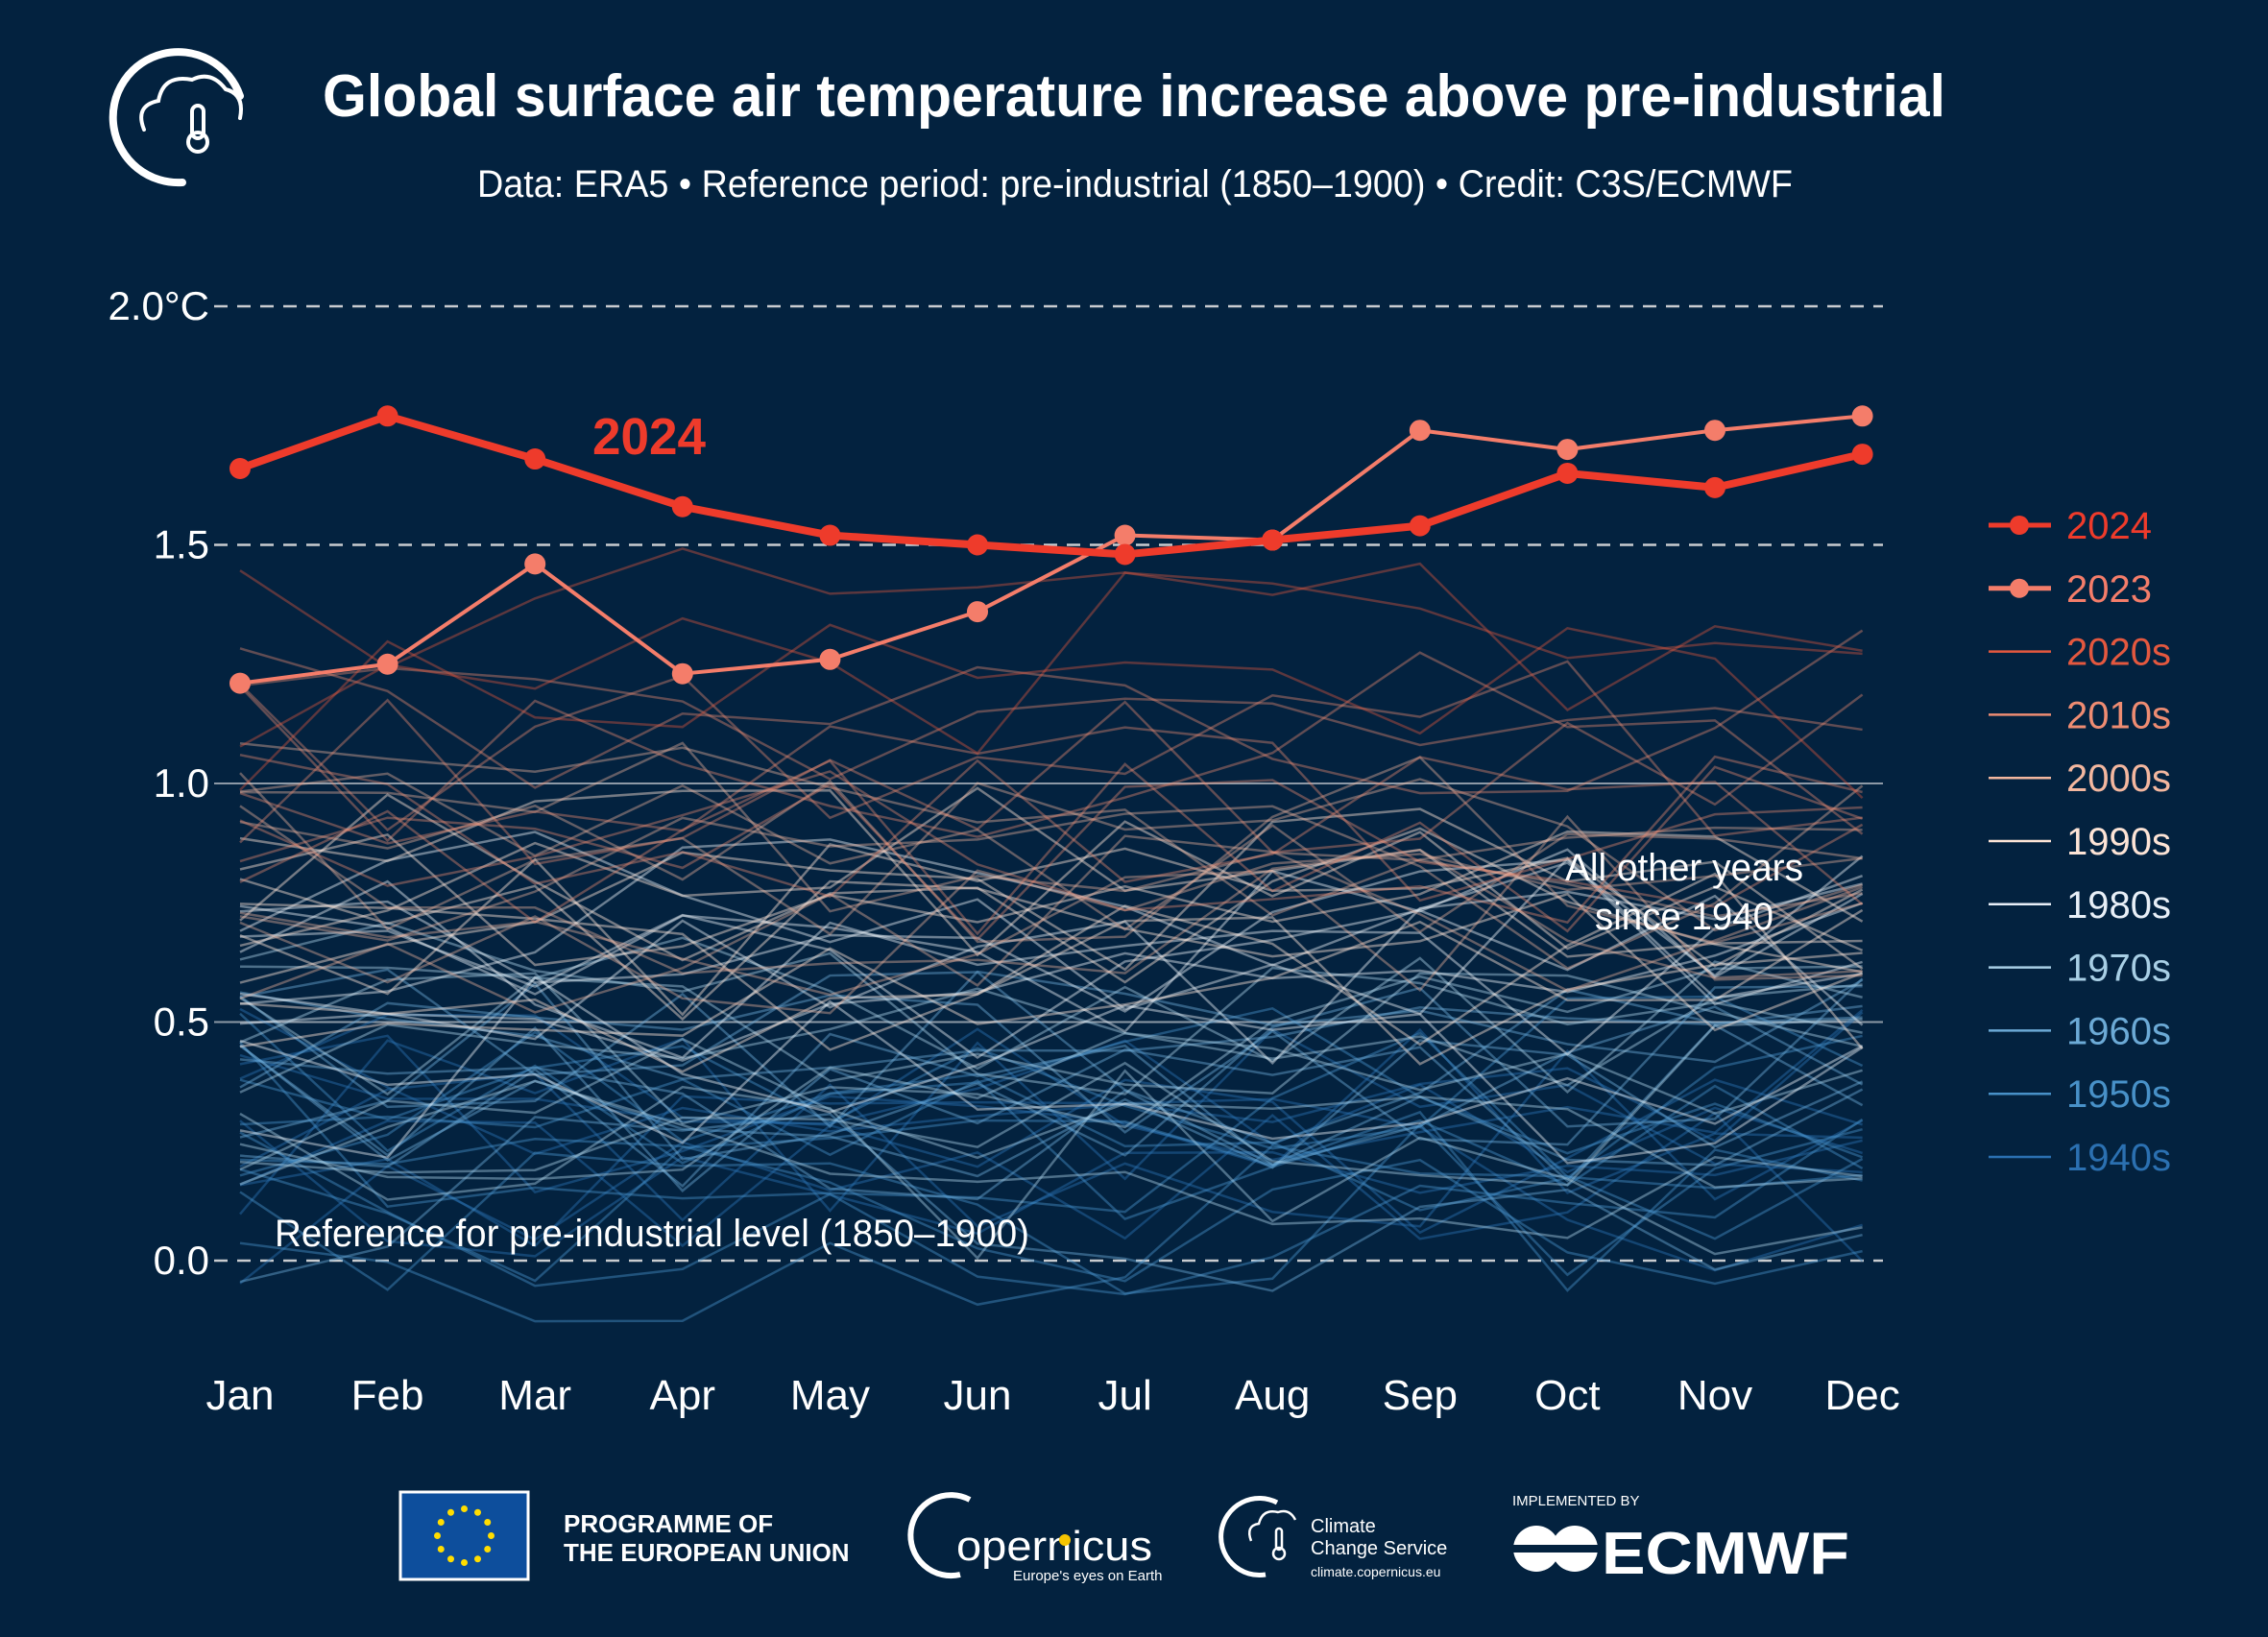  Describe the element at coordinates (1053, 1395) in the screenshot. I see `x-axis-labels: Jan Feb Mar Apr May Jun Jul Aug Sep Oct Nov Dec` at that location.